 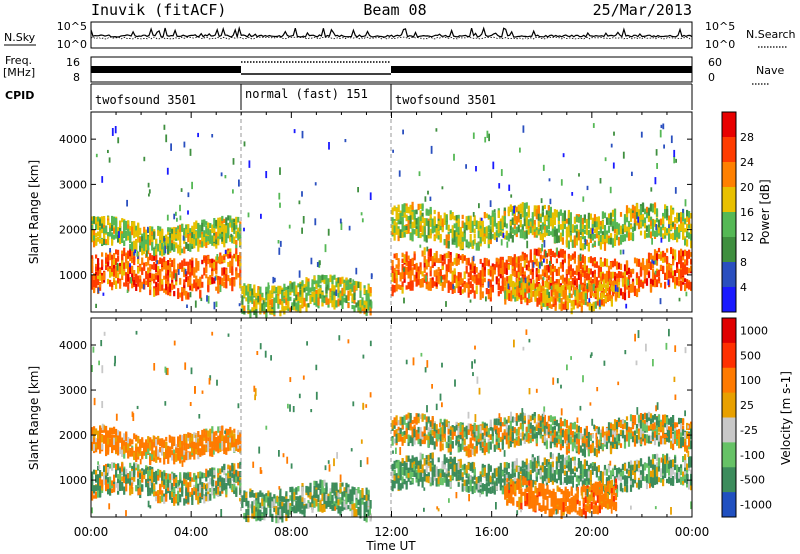 I want to click on freq-label-line1: Freq., so click(x=18, y=60).